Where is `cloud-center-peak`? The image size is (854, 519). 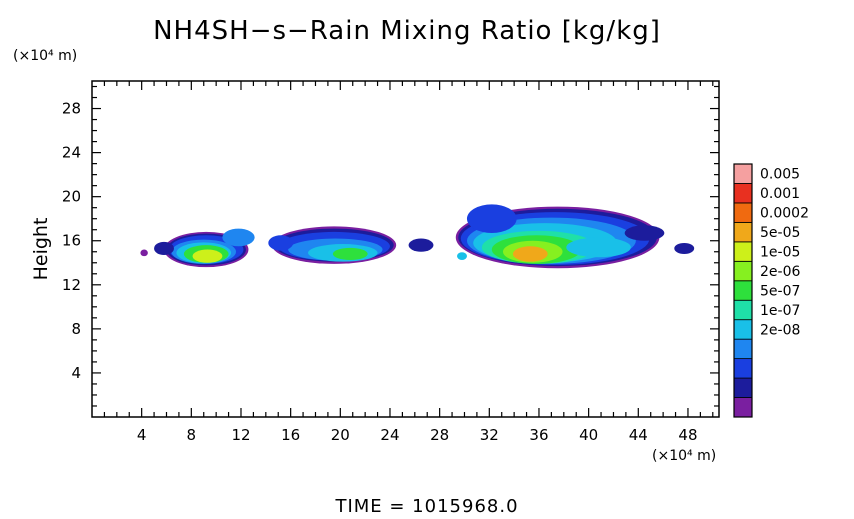
cloud-center-peak is located at coordinates (350, 254).